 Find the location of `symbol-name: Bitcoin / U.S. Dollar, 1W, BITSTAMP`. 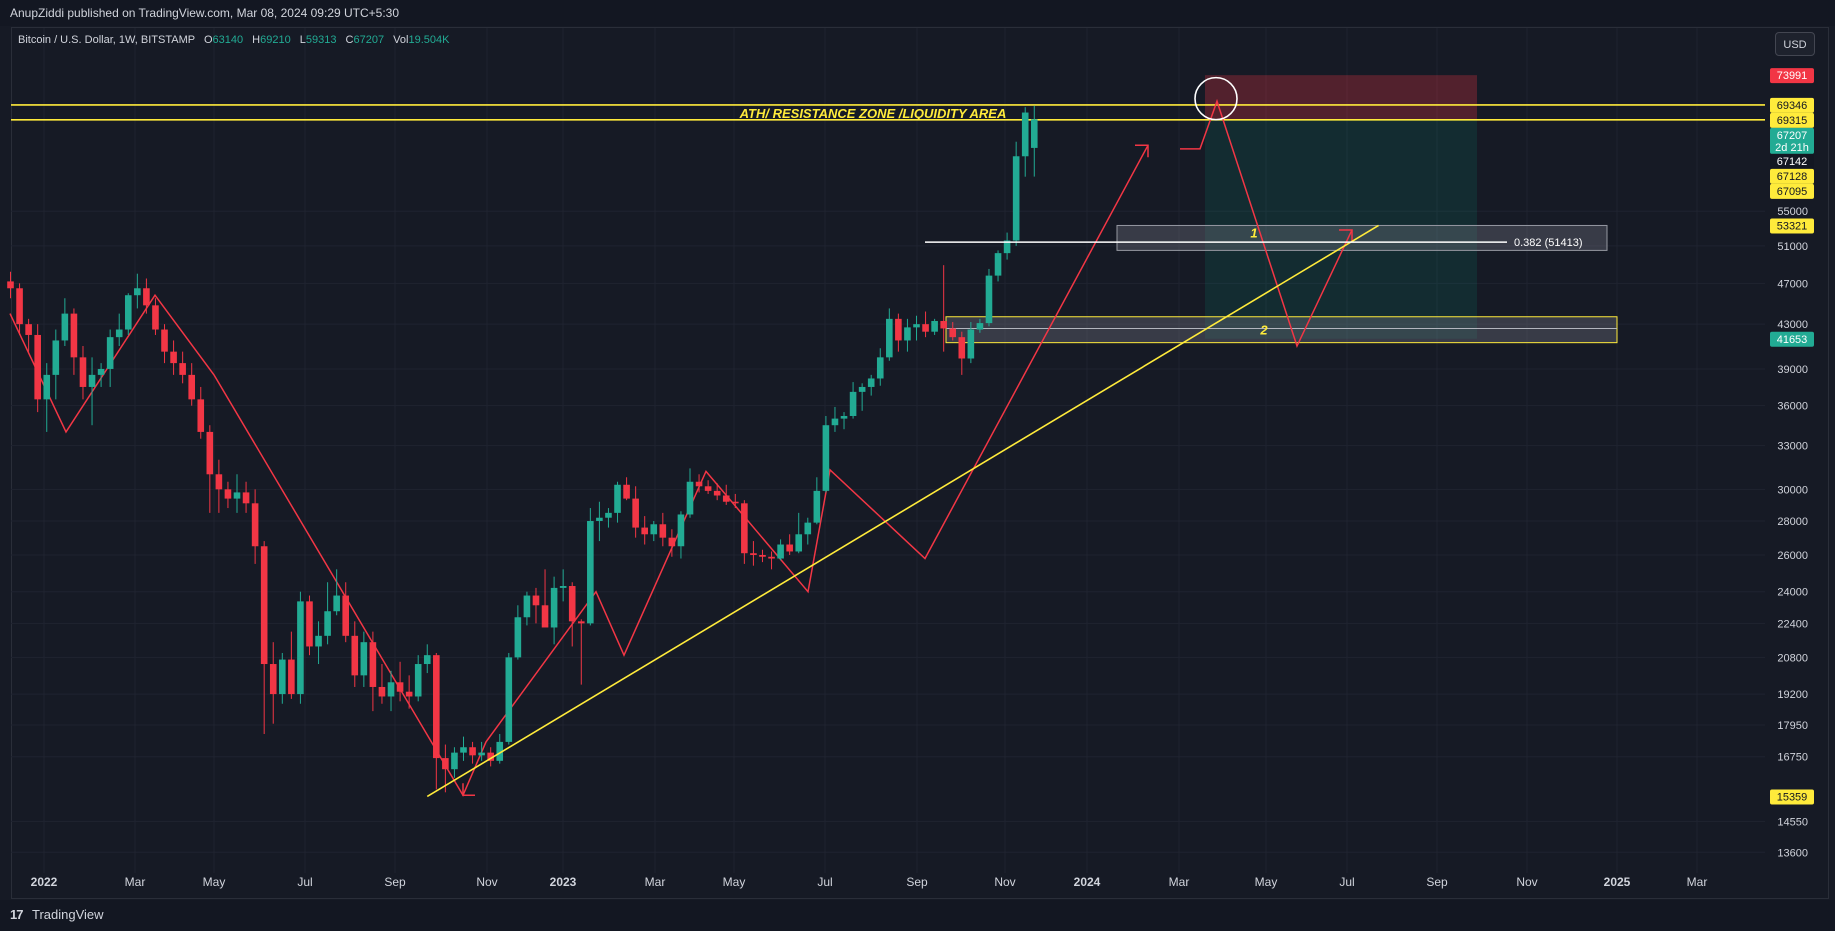

symbol-name: Bitcoin / U.S. Dollar, 1W, BITSTAMP is located at coordinates (106, 40).